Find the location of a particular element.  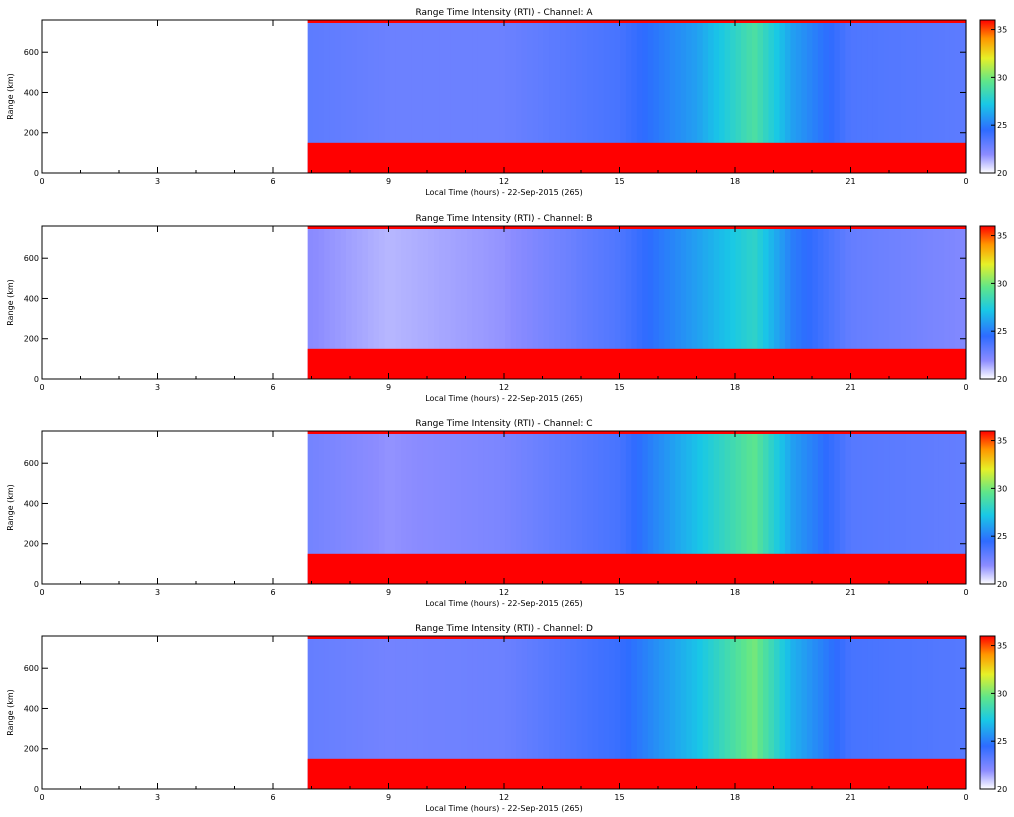

x-axis-label: Local Time (hours) - 22-Sep-2015 (265) is located at coordinates (504, 808).